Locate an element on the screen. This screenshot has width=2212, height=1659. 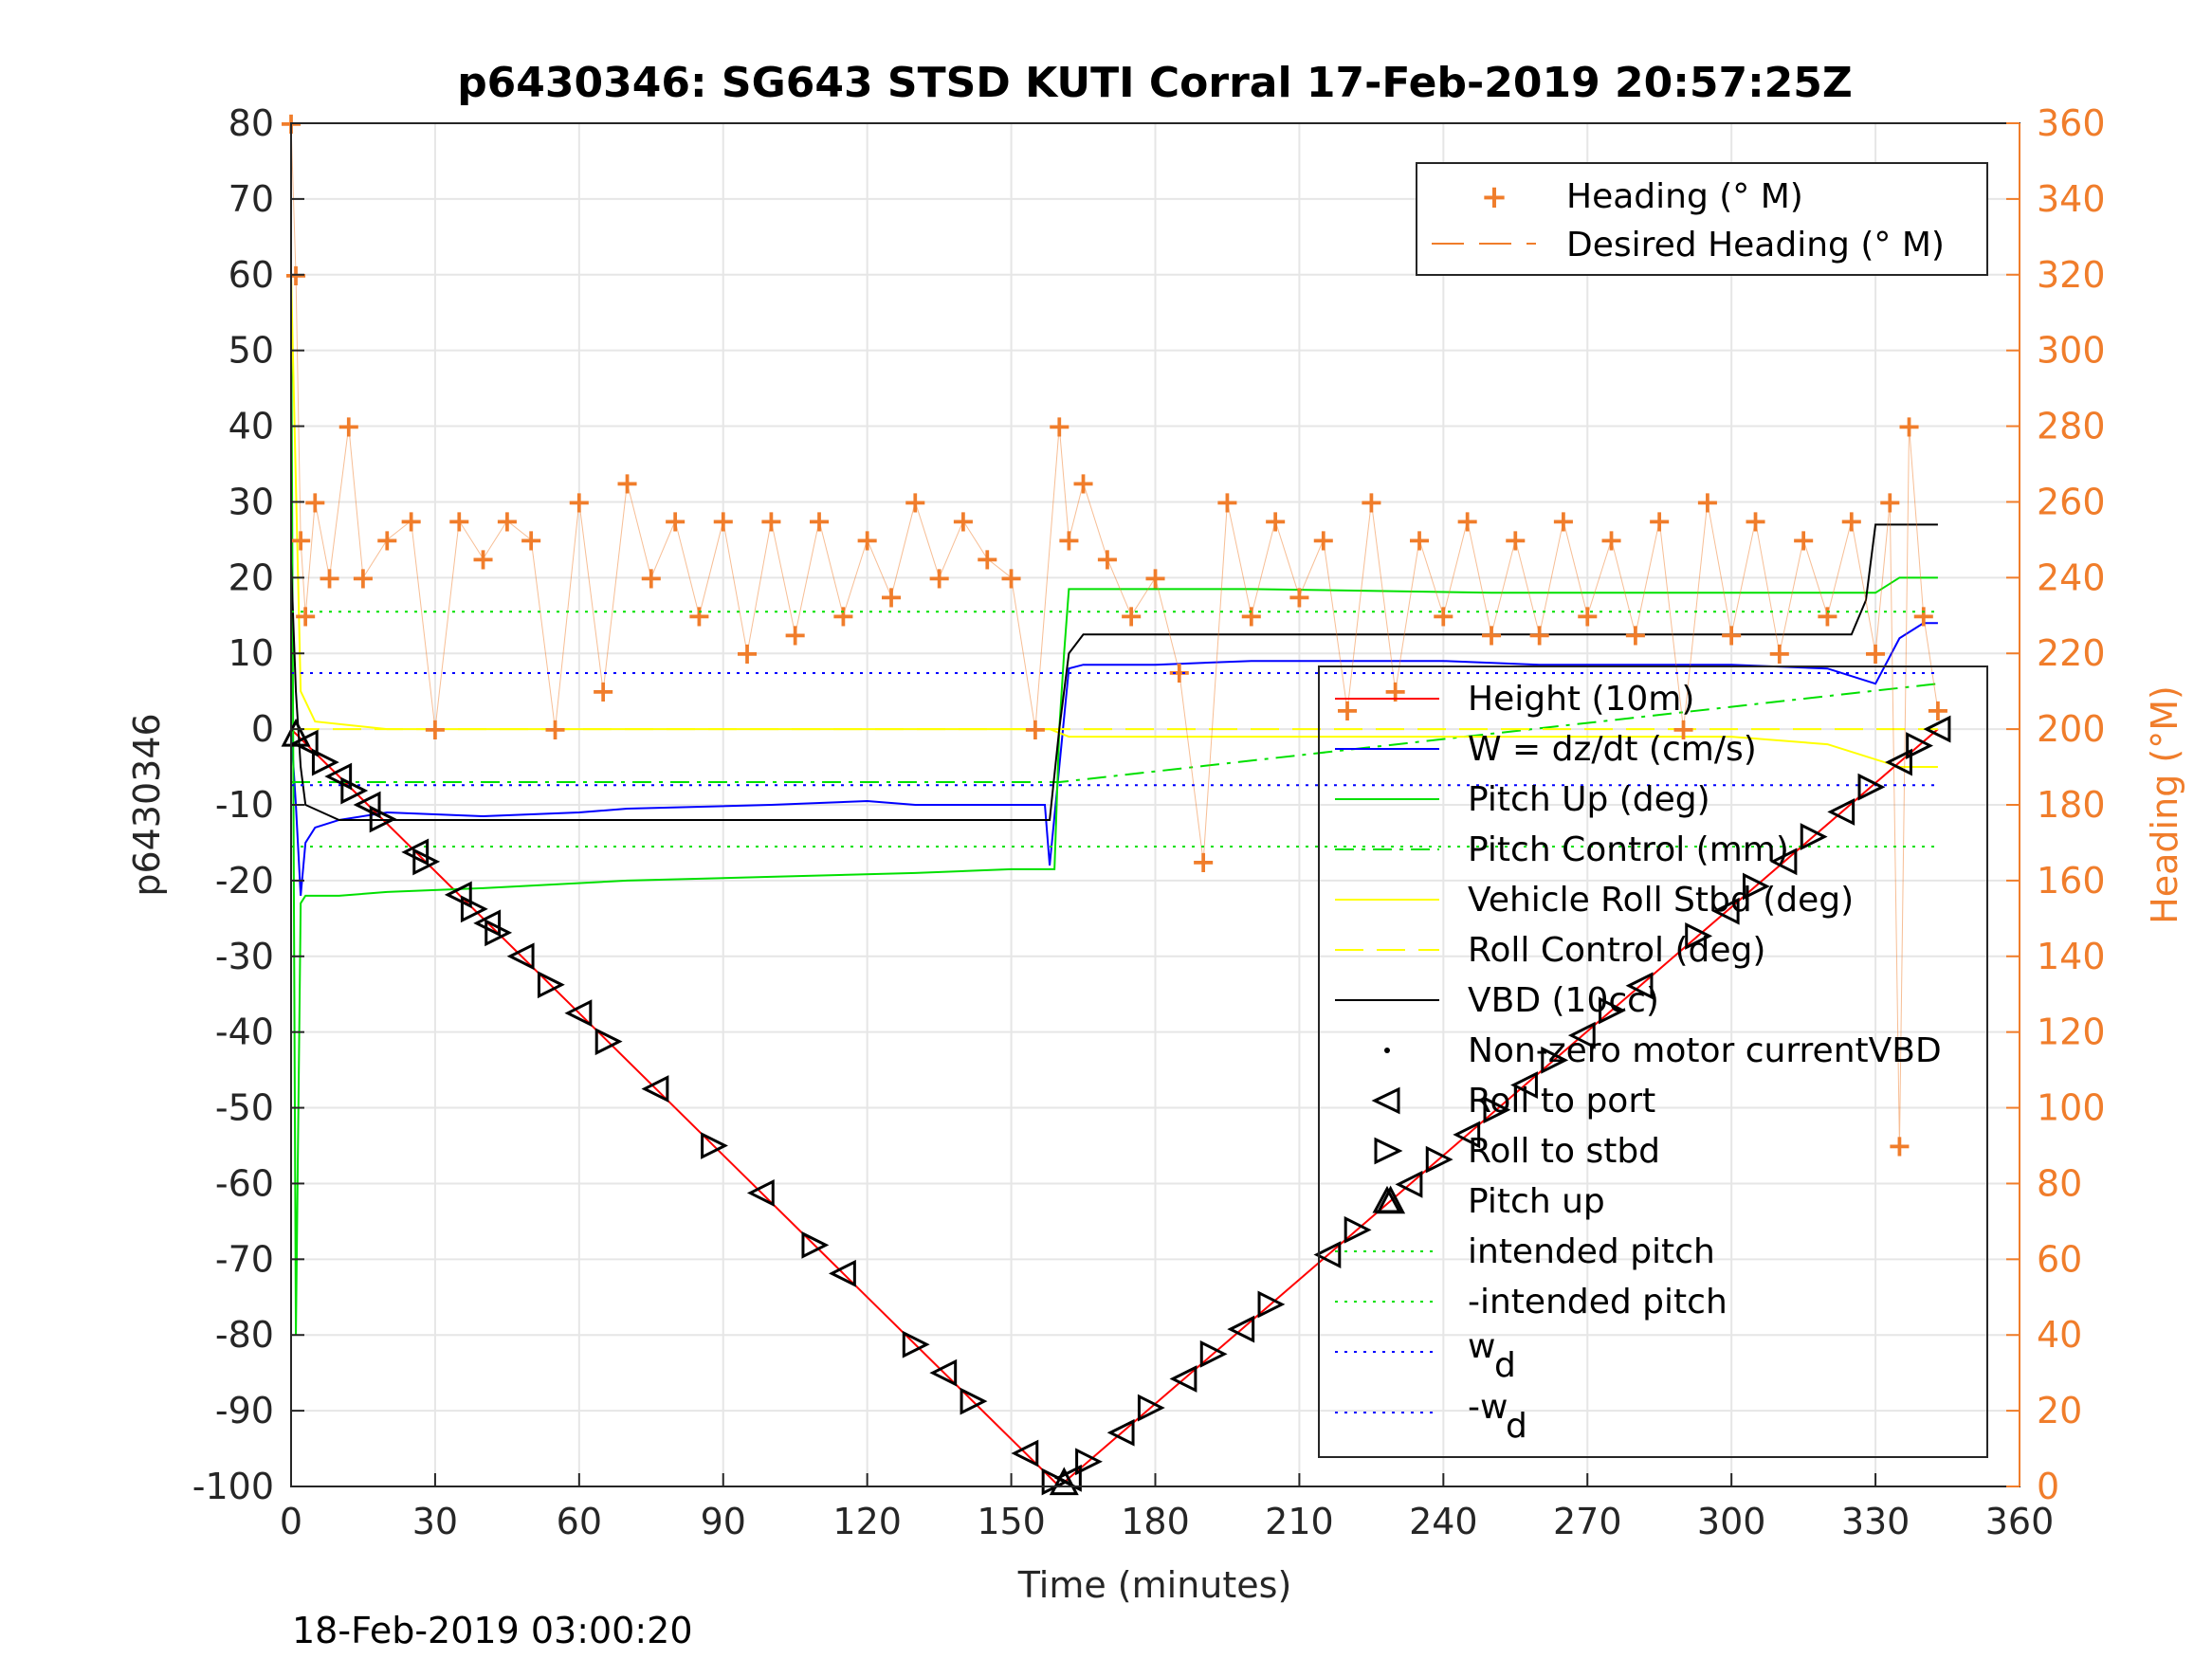
x-tick-label: 300 is located at coordinates (1731, 1521).